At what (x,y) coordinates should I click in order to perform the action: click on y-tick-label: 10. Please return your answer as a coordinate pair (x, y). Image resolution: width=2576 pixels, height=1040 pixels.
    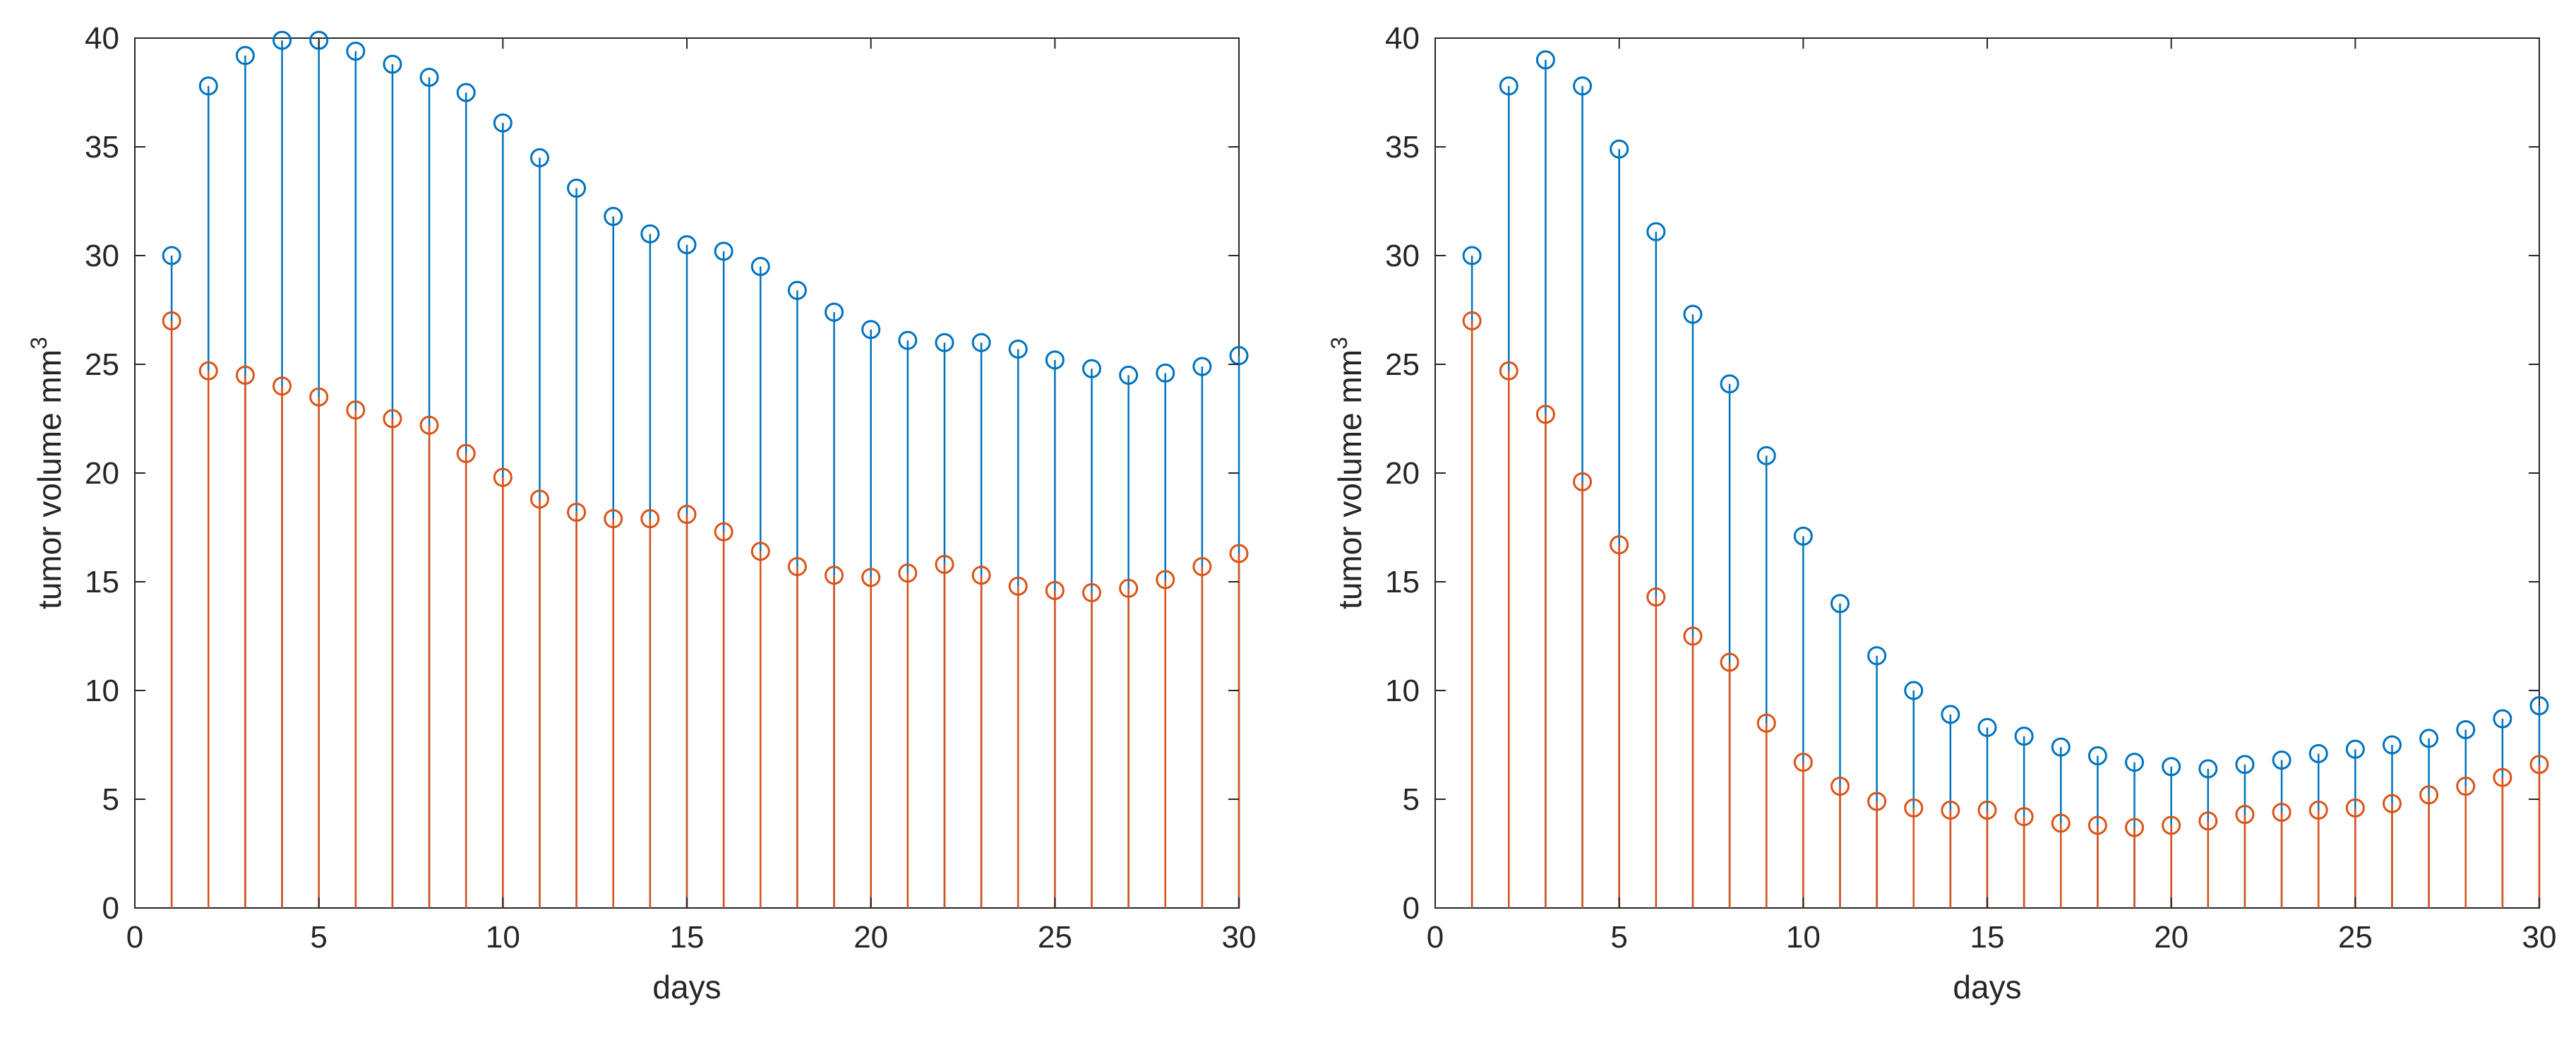
    Looking at the image, I should click on (102, 691).